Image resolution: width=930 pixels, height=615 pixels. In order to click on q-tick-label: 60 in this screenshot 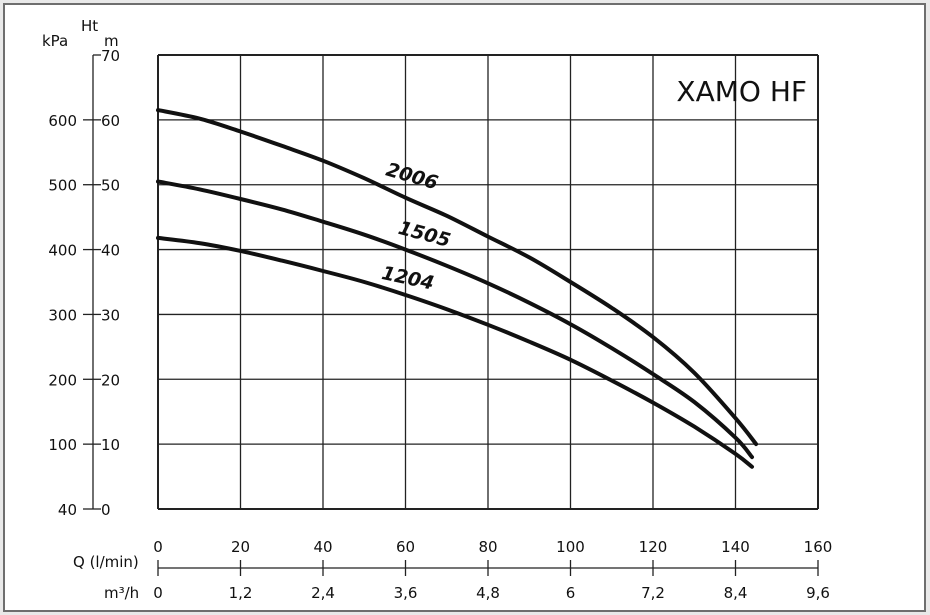, I will do `click(405, 547)`.